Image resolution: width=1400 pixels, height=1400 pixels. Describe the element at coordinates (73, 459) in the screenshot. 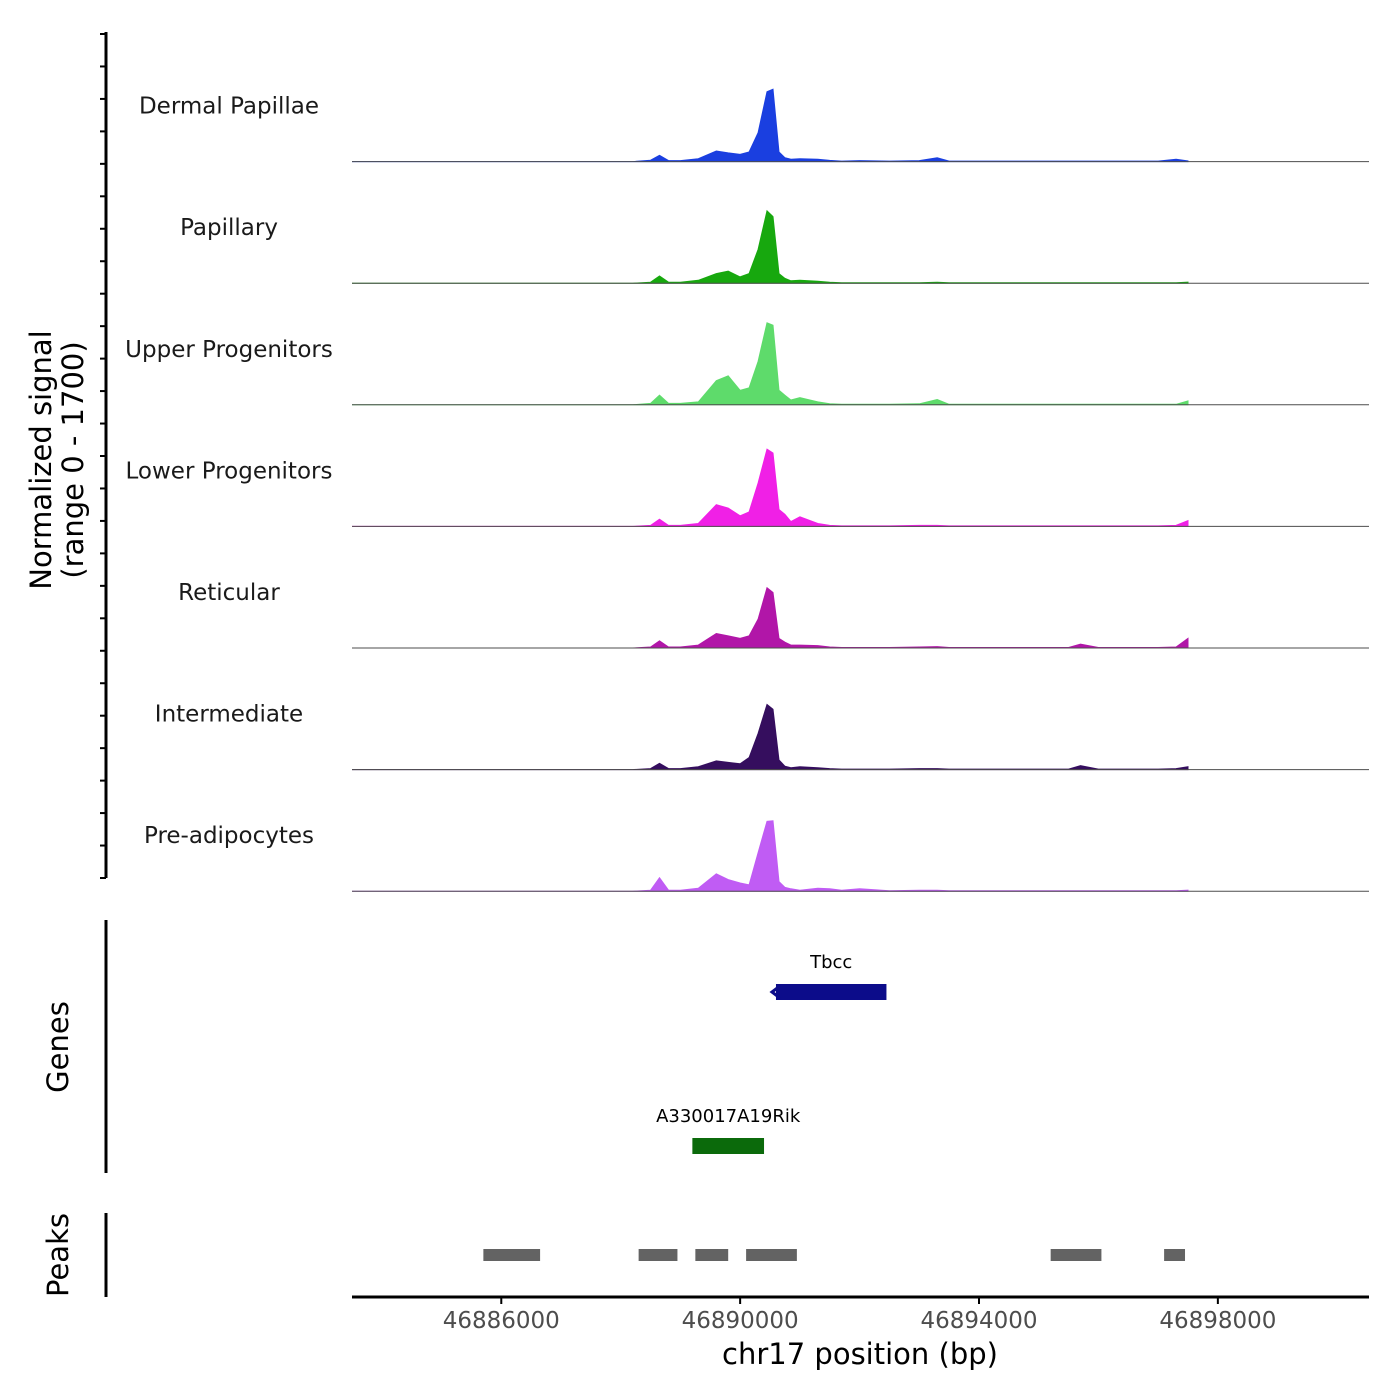

I see `y-axis-title-line-2: (range 0 - 1700)` at that location.